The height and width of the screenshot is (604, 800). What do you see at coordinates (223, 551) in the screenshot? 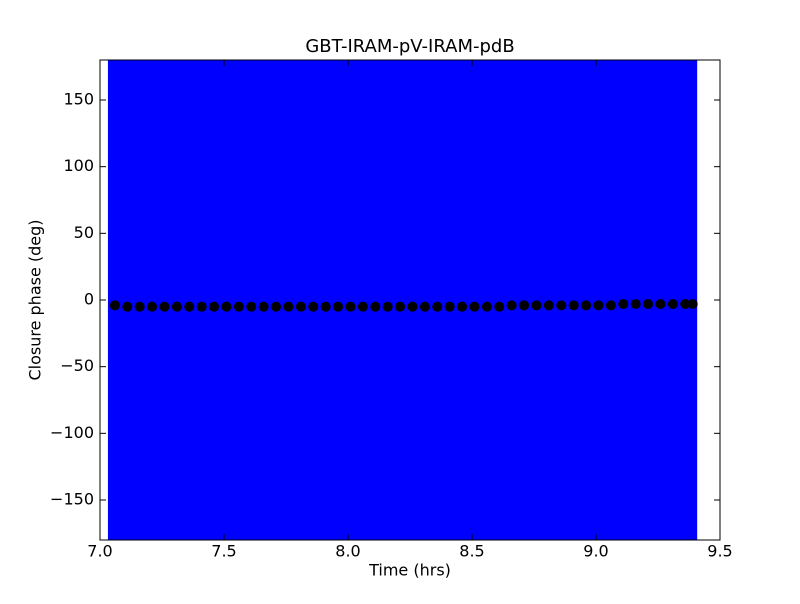
I see `x-tick-label: 7.5` at bounding box center [223, 551].